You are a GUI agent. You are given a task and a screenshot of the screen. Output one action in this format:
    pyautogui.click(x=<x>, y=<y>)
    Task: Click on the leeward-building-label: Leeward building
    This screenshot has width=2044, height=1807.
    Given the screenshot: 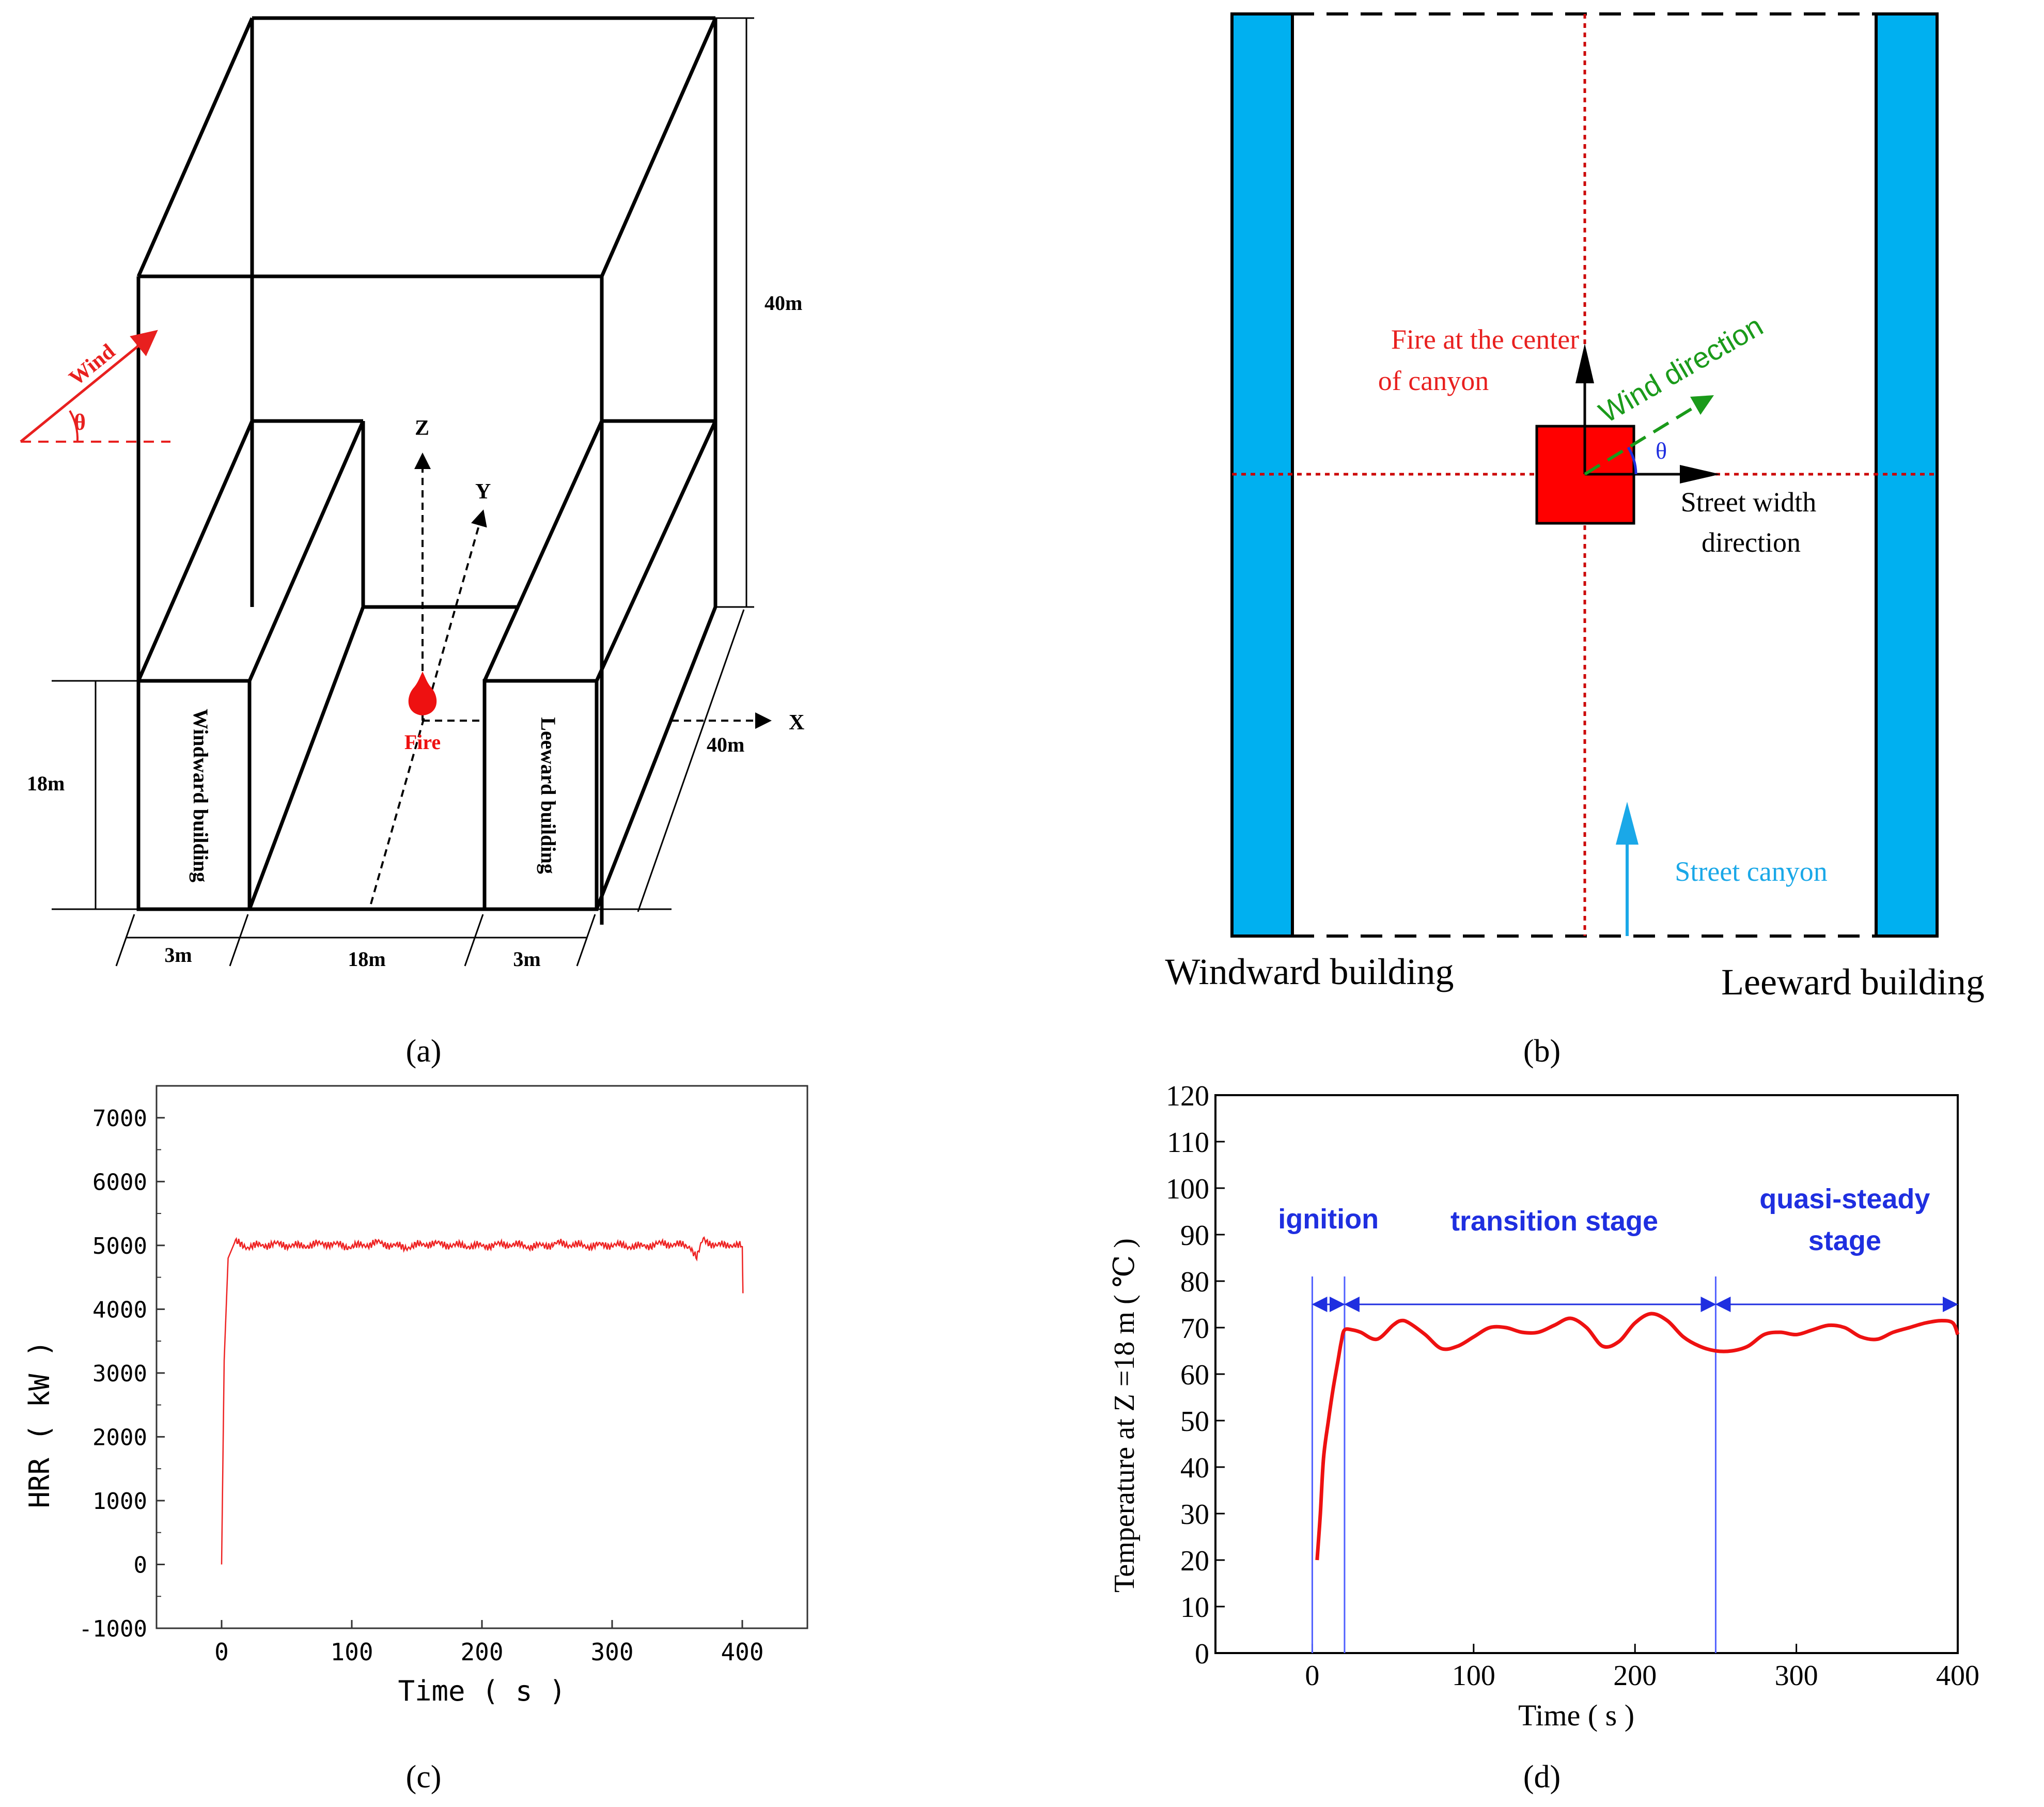 What is the action you would take?
    pyautogui.click(x=548, y=795)
    